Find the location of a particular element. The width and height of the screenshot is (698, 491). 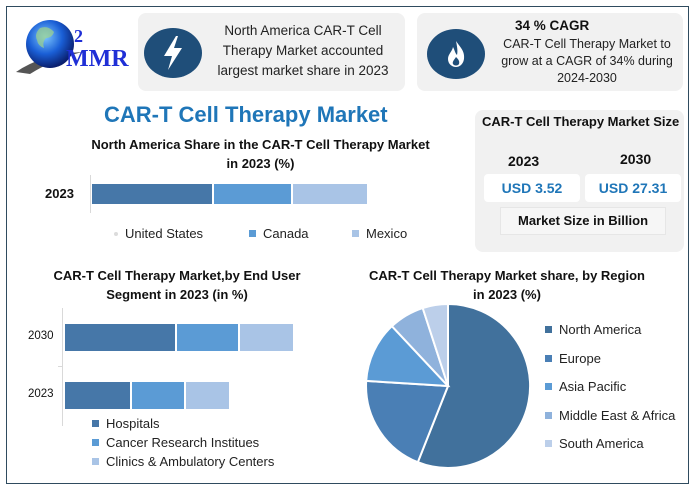

y-axis is located at coordinates (90, 194).